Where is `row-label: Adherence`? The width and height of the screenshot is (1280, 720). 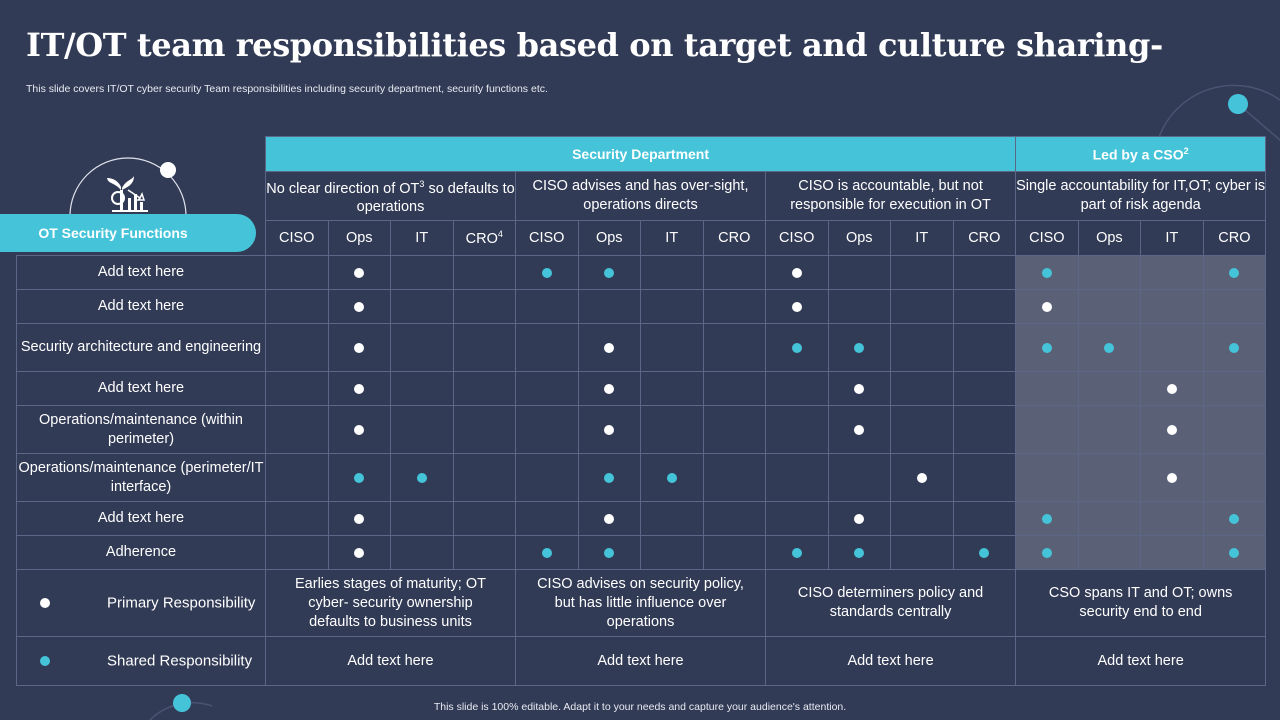 row-label: Adherence is located at coordinates (141, 552).